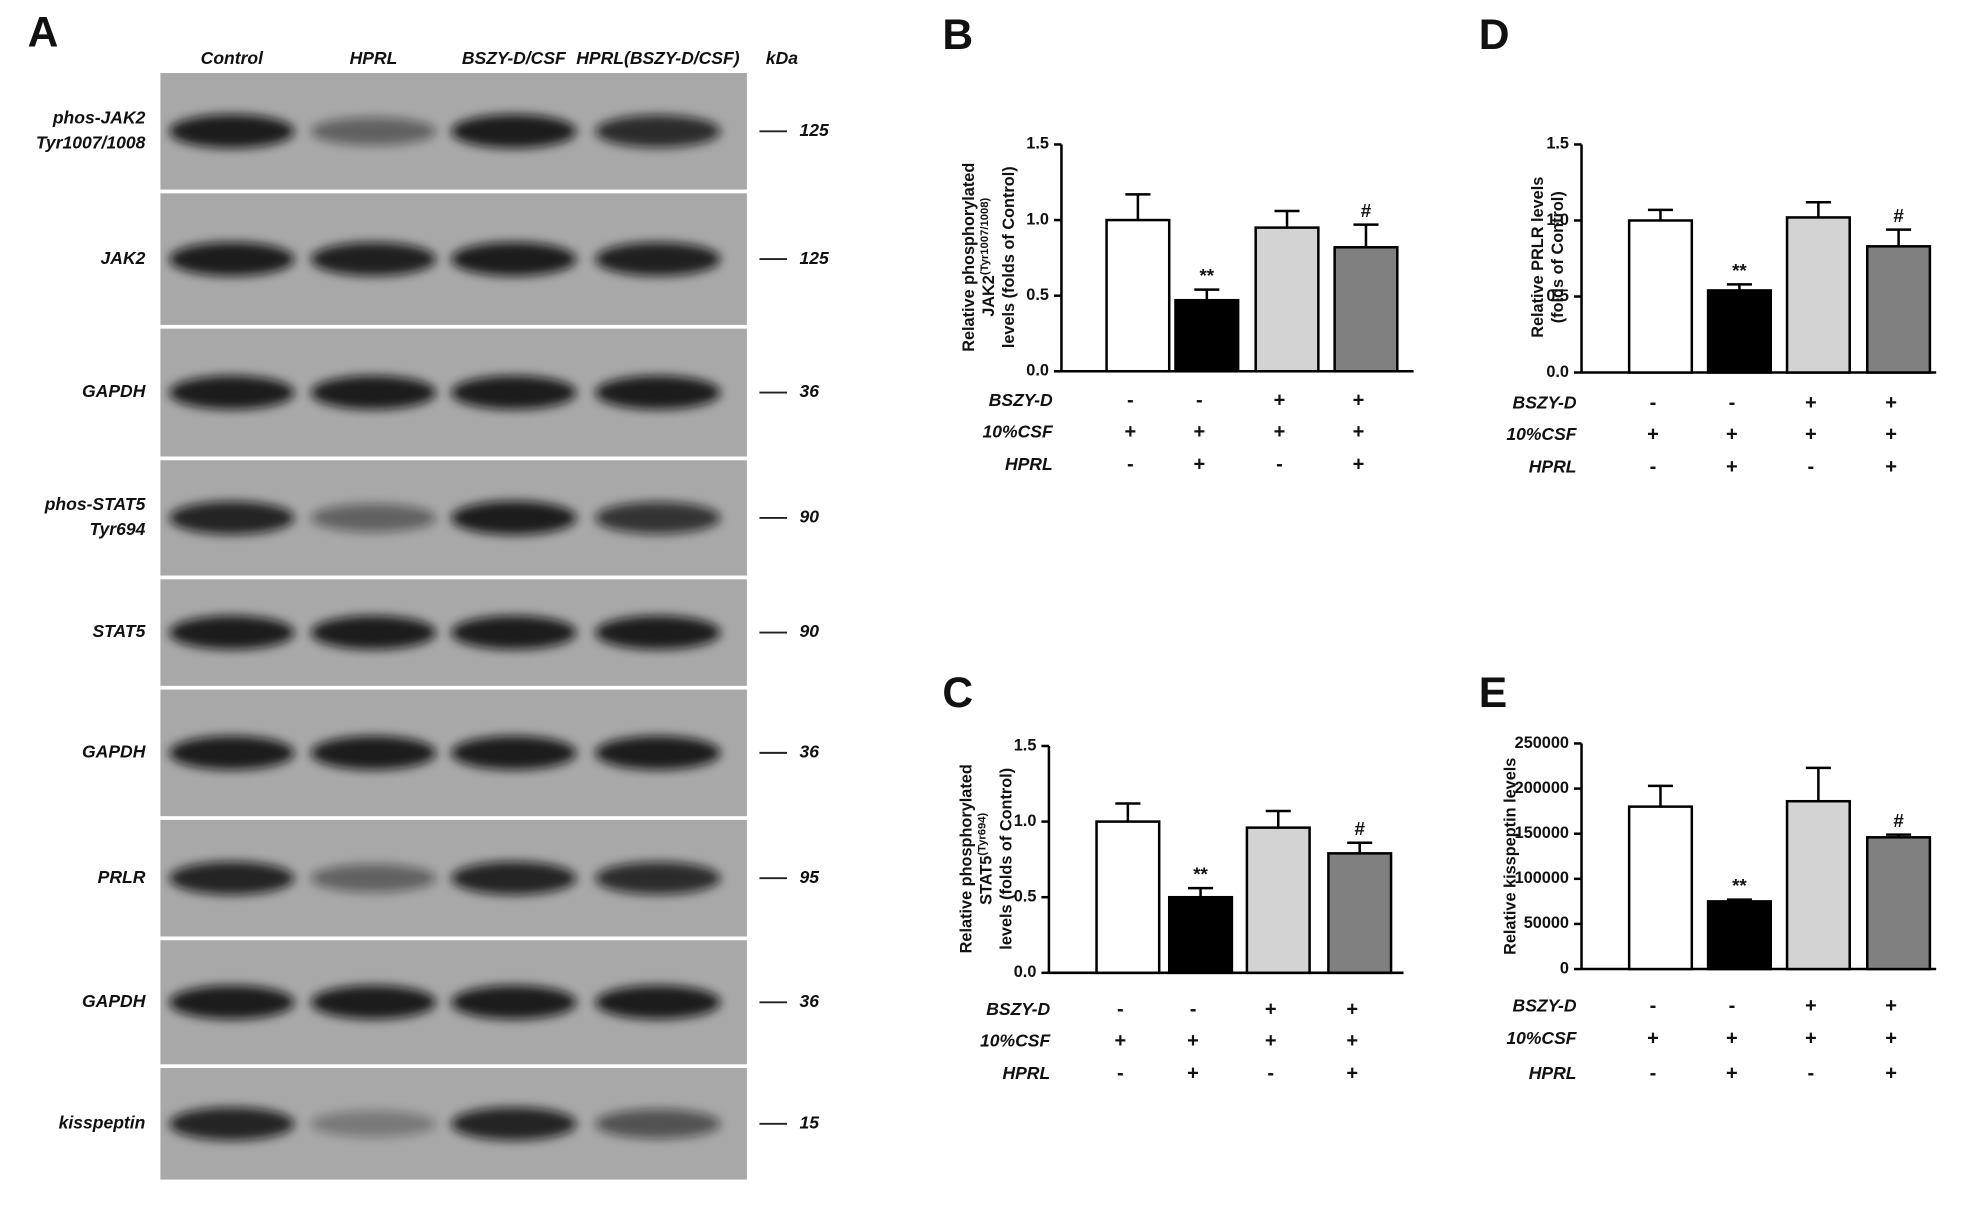  I want to click on y-tick-label: 1.0, so click(1037, 219).